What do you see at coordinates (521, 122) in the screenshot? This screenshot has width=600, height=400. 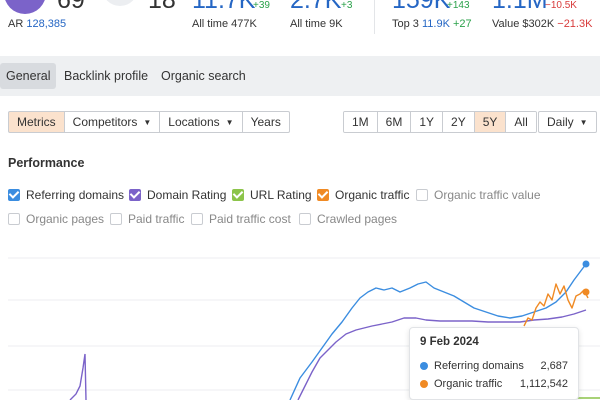 I see `range-all: All` at bounding box center [521, 122].